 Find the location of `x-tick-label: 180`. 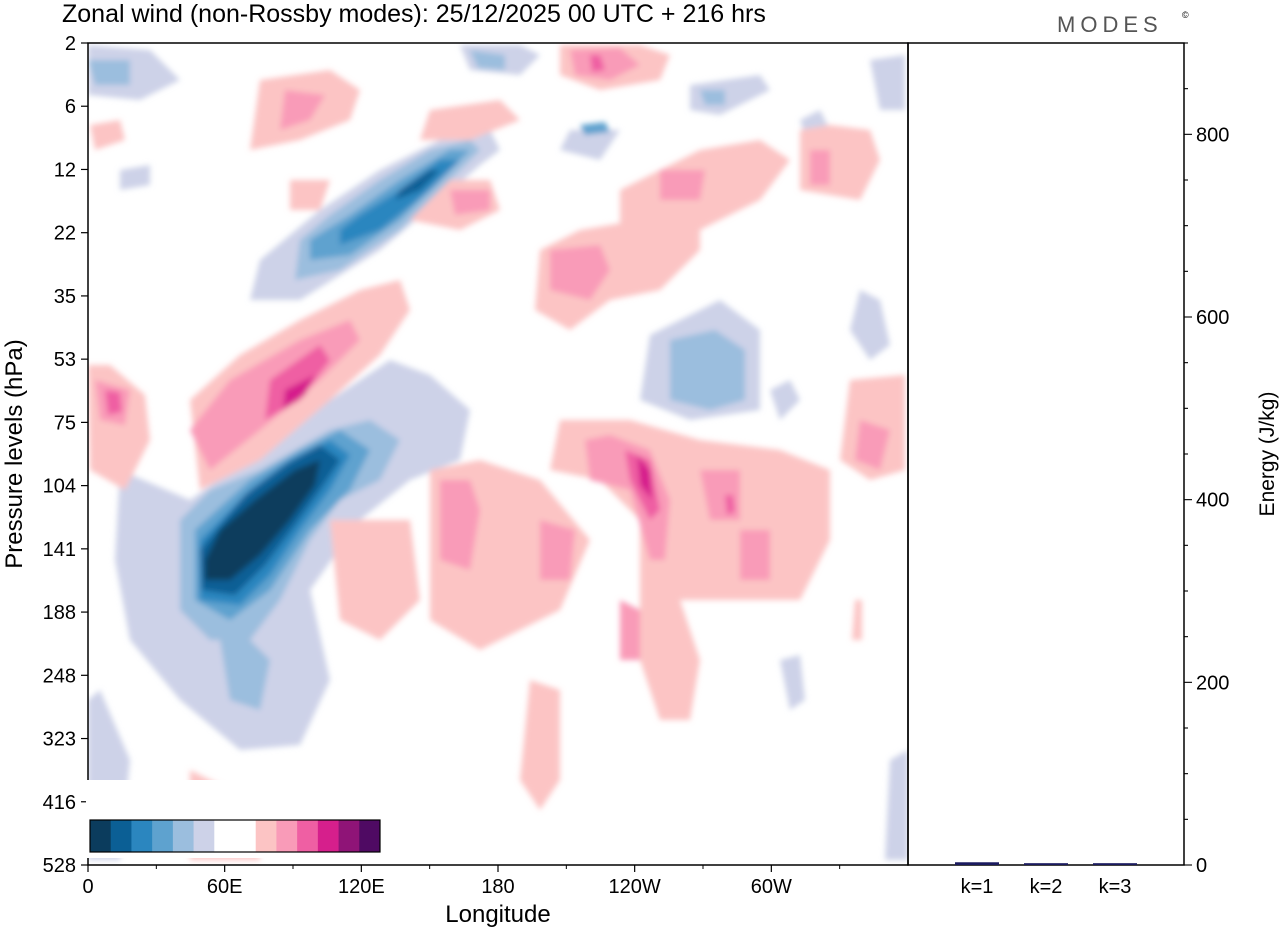

x-tick-label: 180 is located at coordinates (497, 887).